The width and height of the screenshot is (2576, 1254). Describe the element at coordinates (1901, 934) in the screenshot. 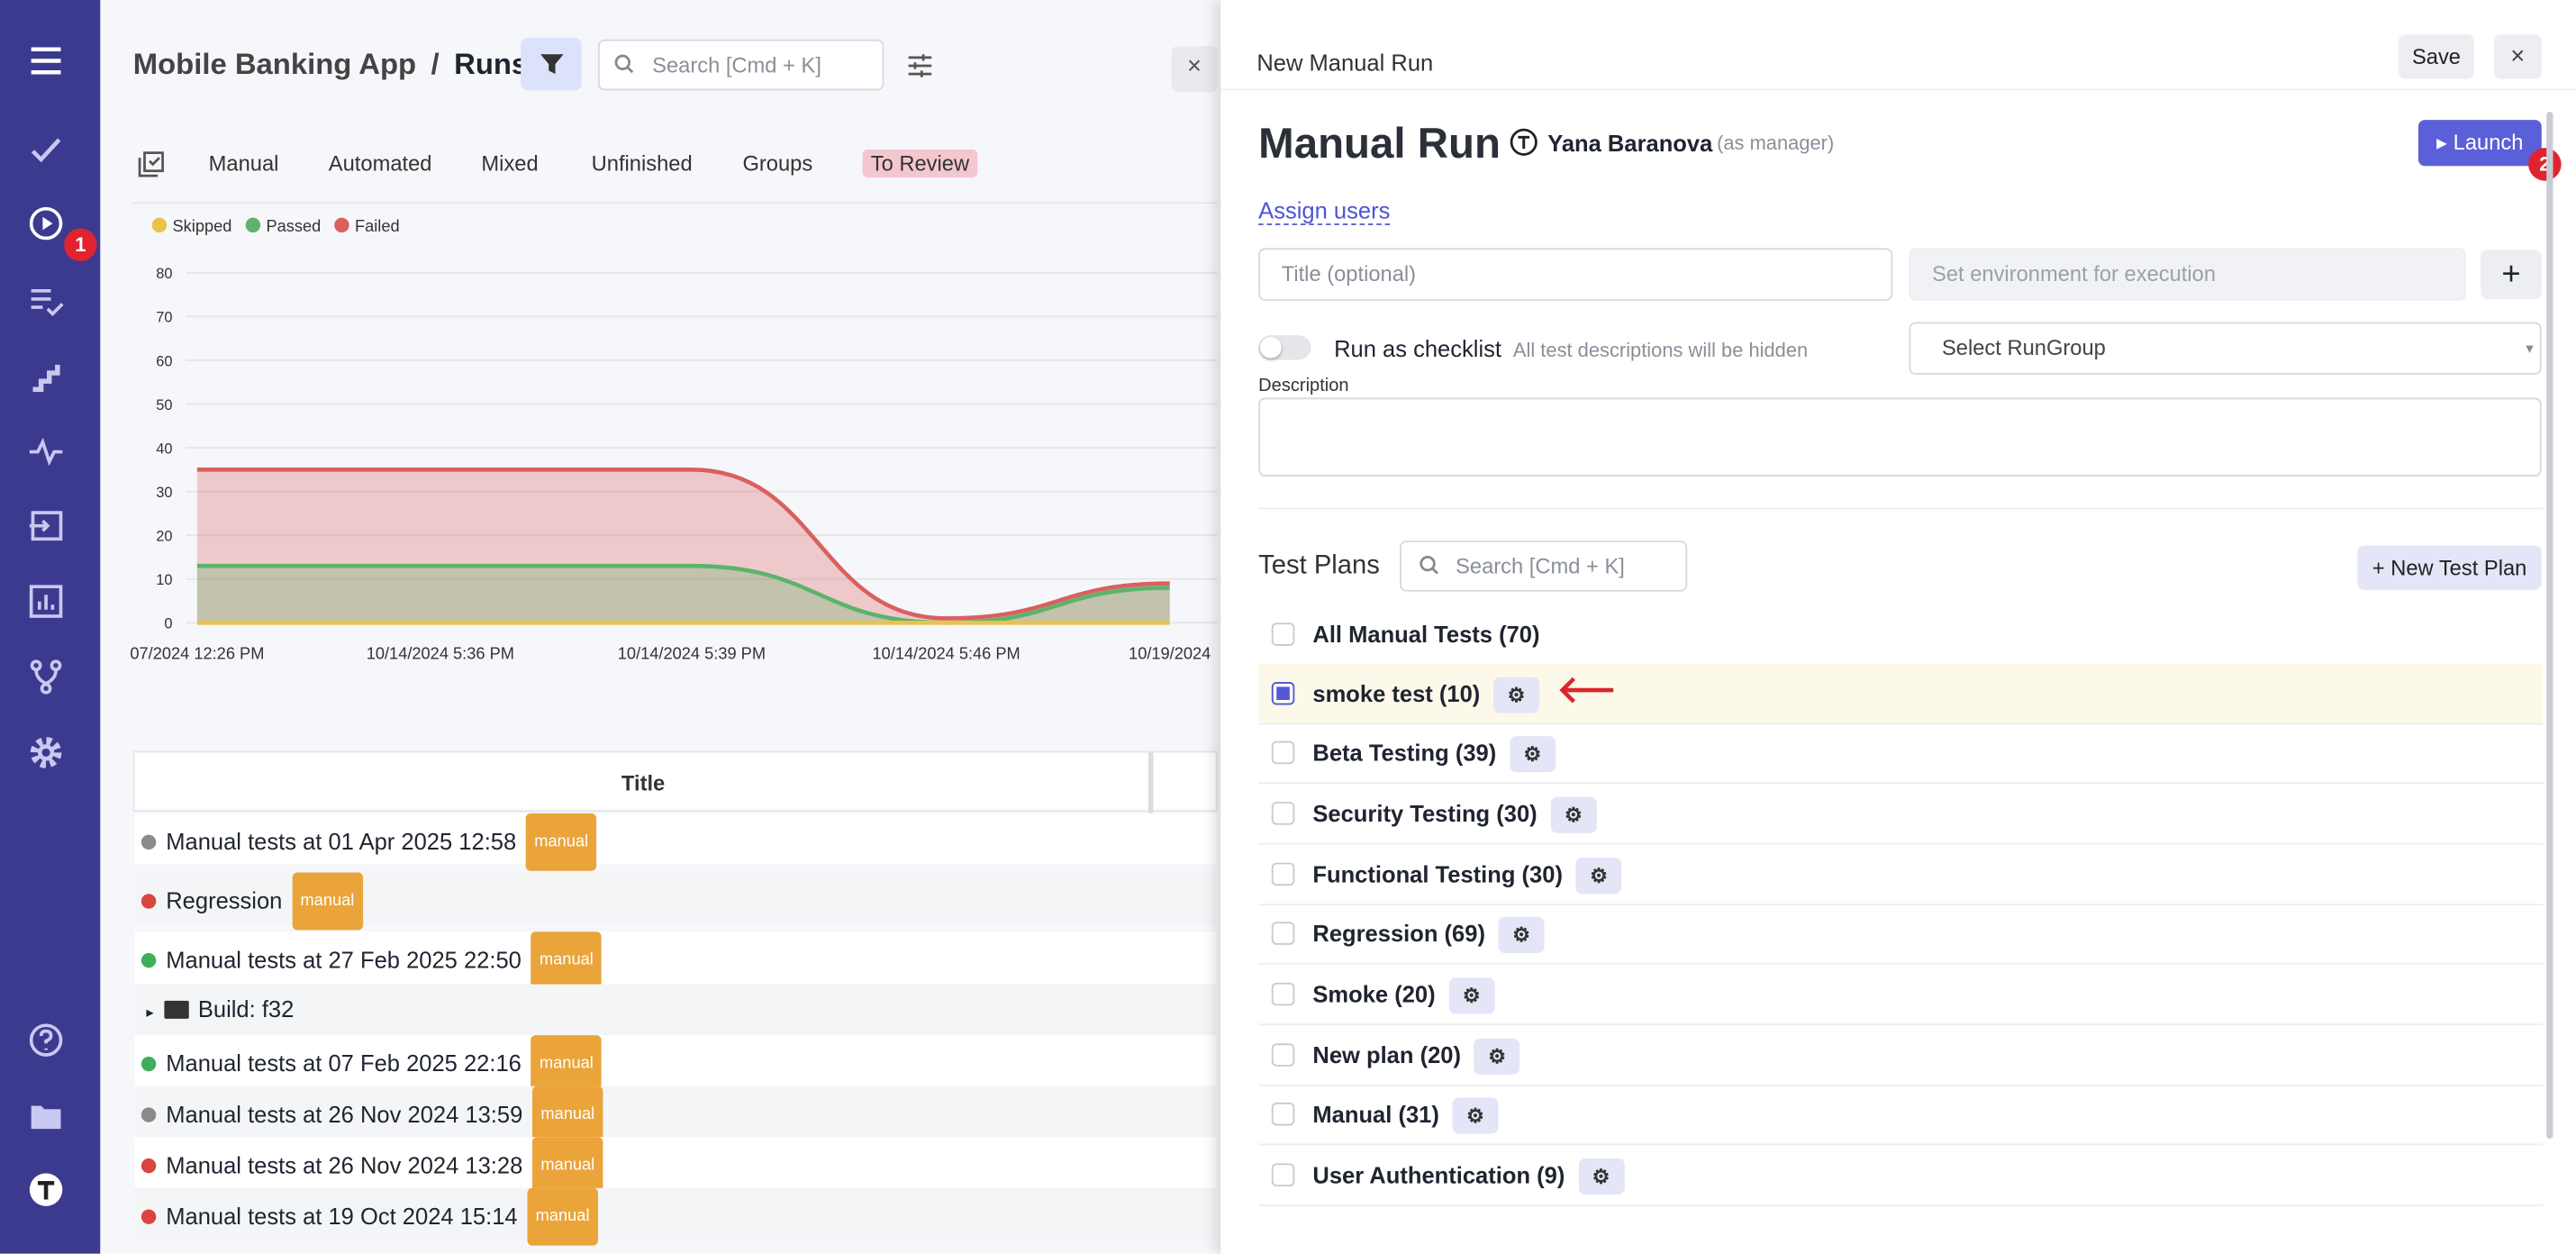

I see `plan-row: Regression (69) ⚙` at that location.